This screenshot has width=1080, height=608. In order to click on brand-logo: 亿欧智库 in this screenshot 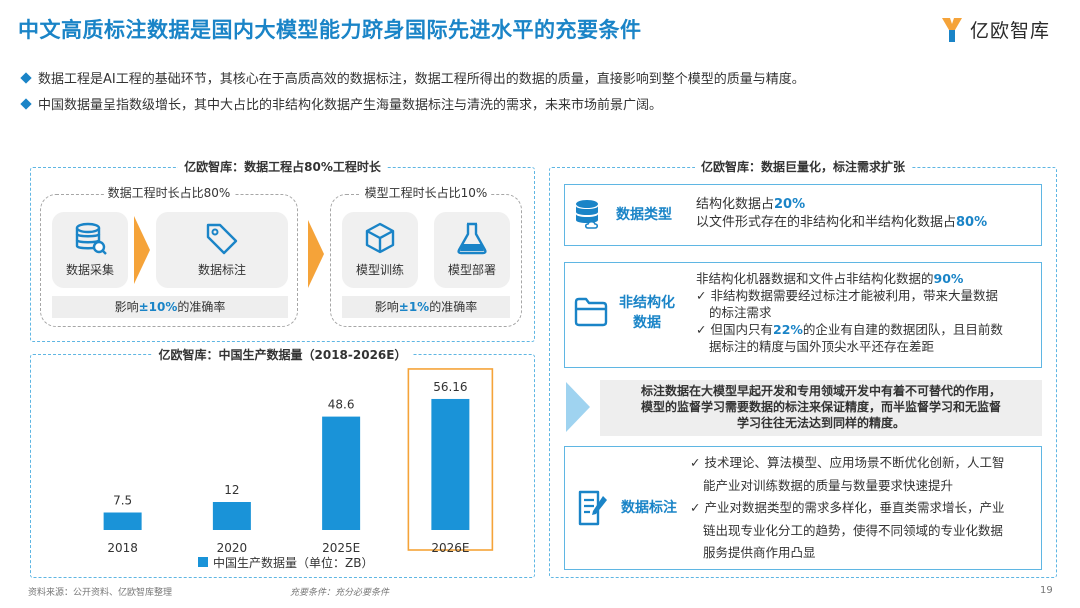, I will do `click(995, 29)`.